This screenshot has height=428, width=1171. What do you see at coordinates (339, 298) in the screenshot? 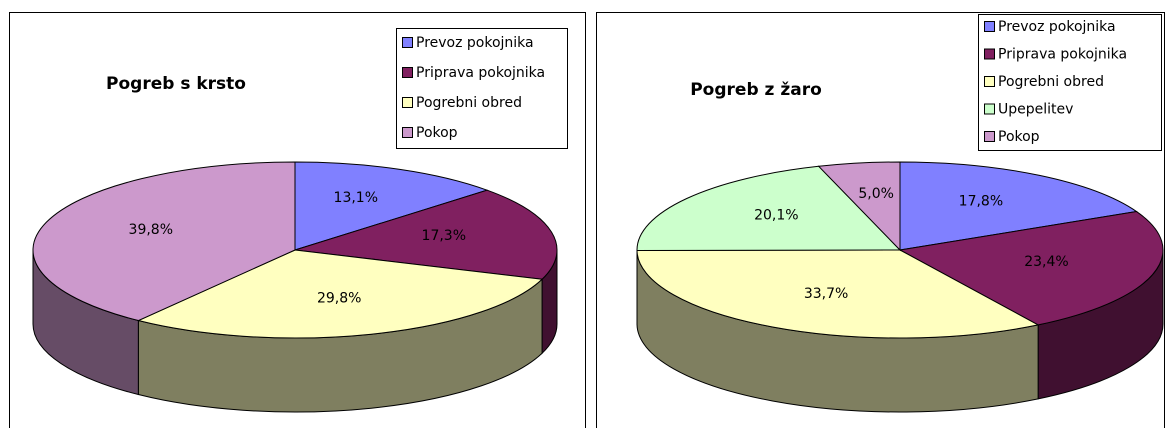
I see `data-label: 29,8%` at bounding box center [339, 298].